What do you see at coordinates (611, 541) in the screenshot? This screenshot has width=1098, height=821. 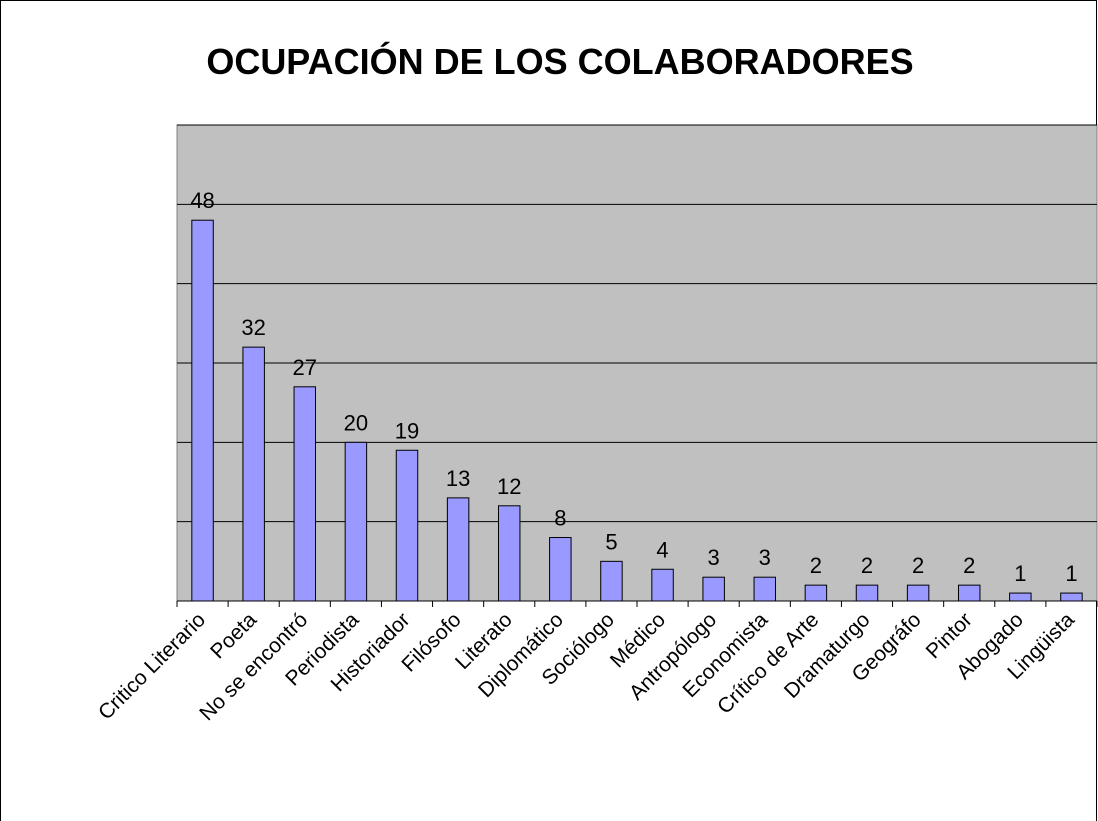 I see `data-label: 5` at bounding box center [611, 541].